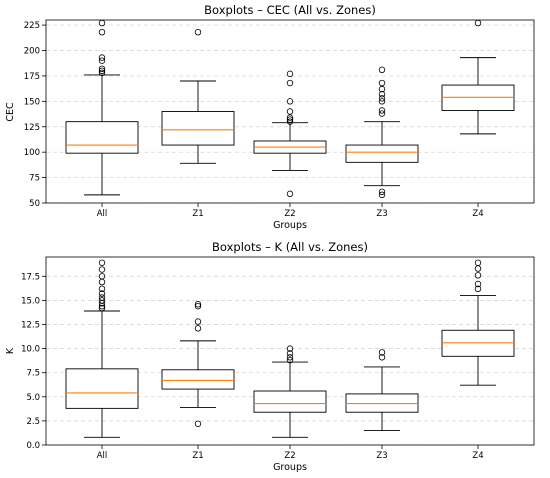 The image size is (550, 478). Describe the element at coordinates (10, 350) in the screenshot. I see `y-axis-label: K` at that location.